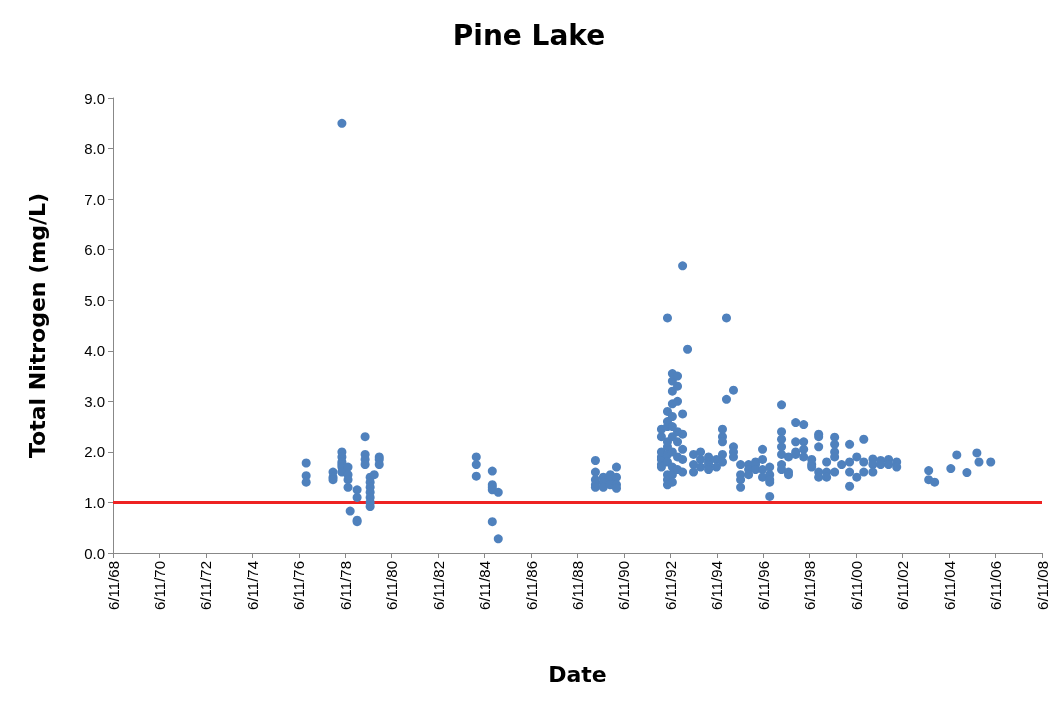  I want to click on x-tick-label: 6/11/82, so click(438, 585).